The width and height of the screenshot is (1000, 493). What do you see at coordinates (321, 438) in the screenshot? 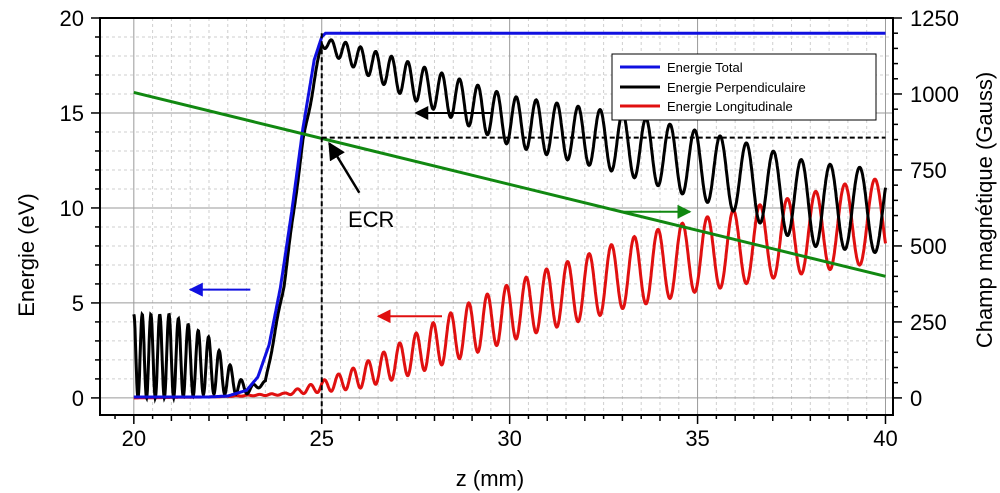
I see `x-tick-label: 25` at bounding box center [321, 438].